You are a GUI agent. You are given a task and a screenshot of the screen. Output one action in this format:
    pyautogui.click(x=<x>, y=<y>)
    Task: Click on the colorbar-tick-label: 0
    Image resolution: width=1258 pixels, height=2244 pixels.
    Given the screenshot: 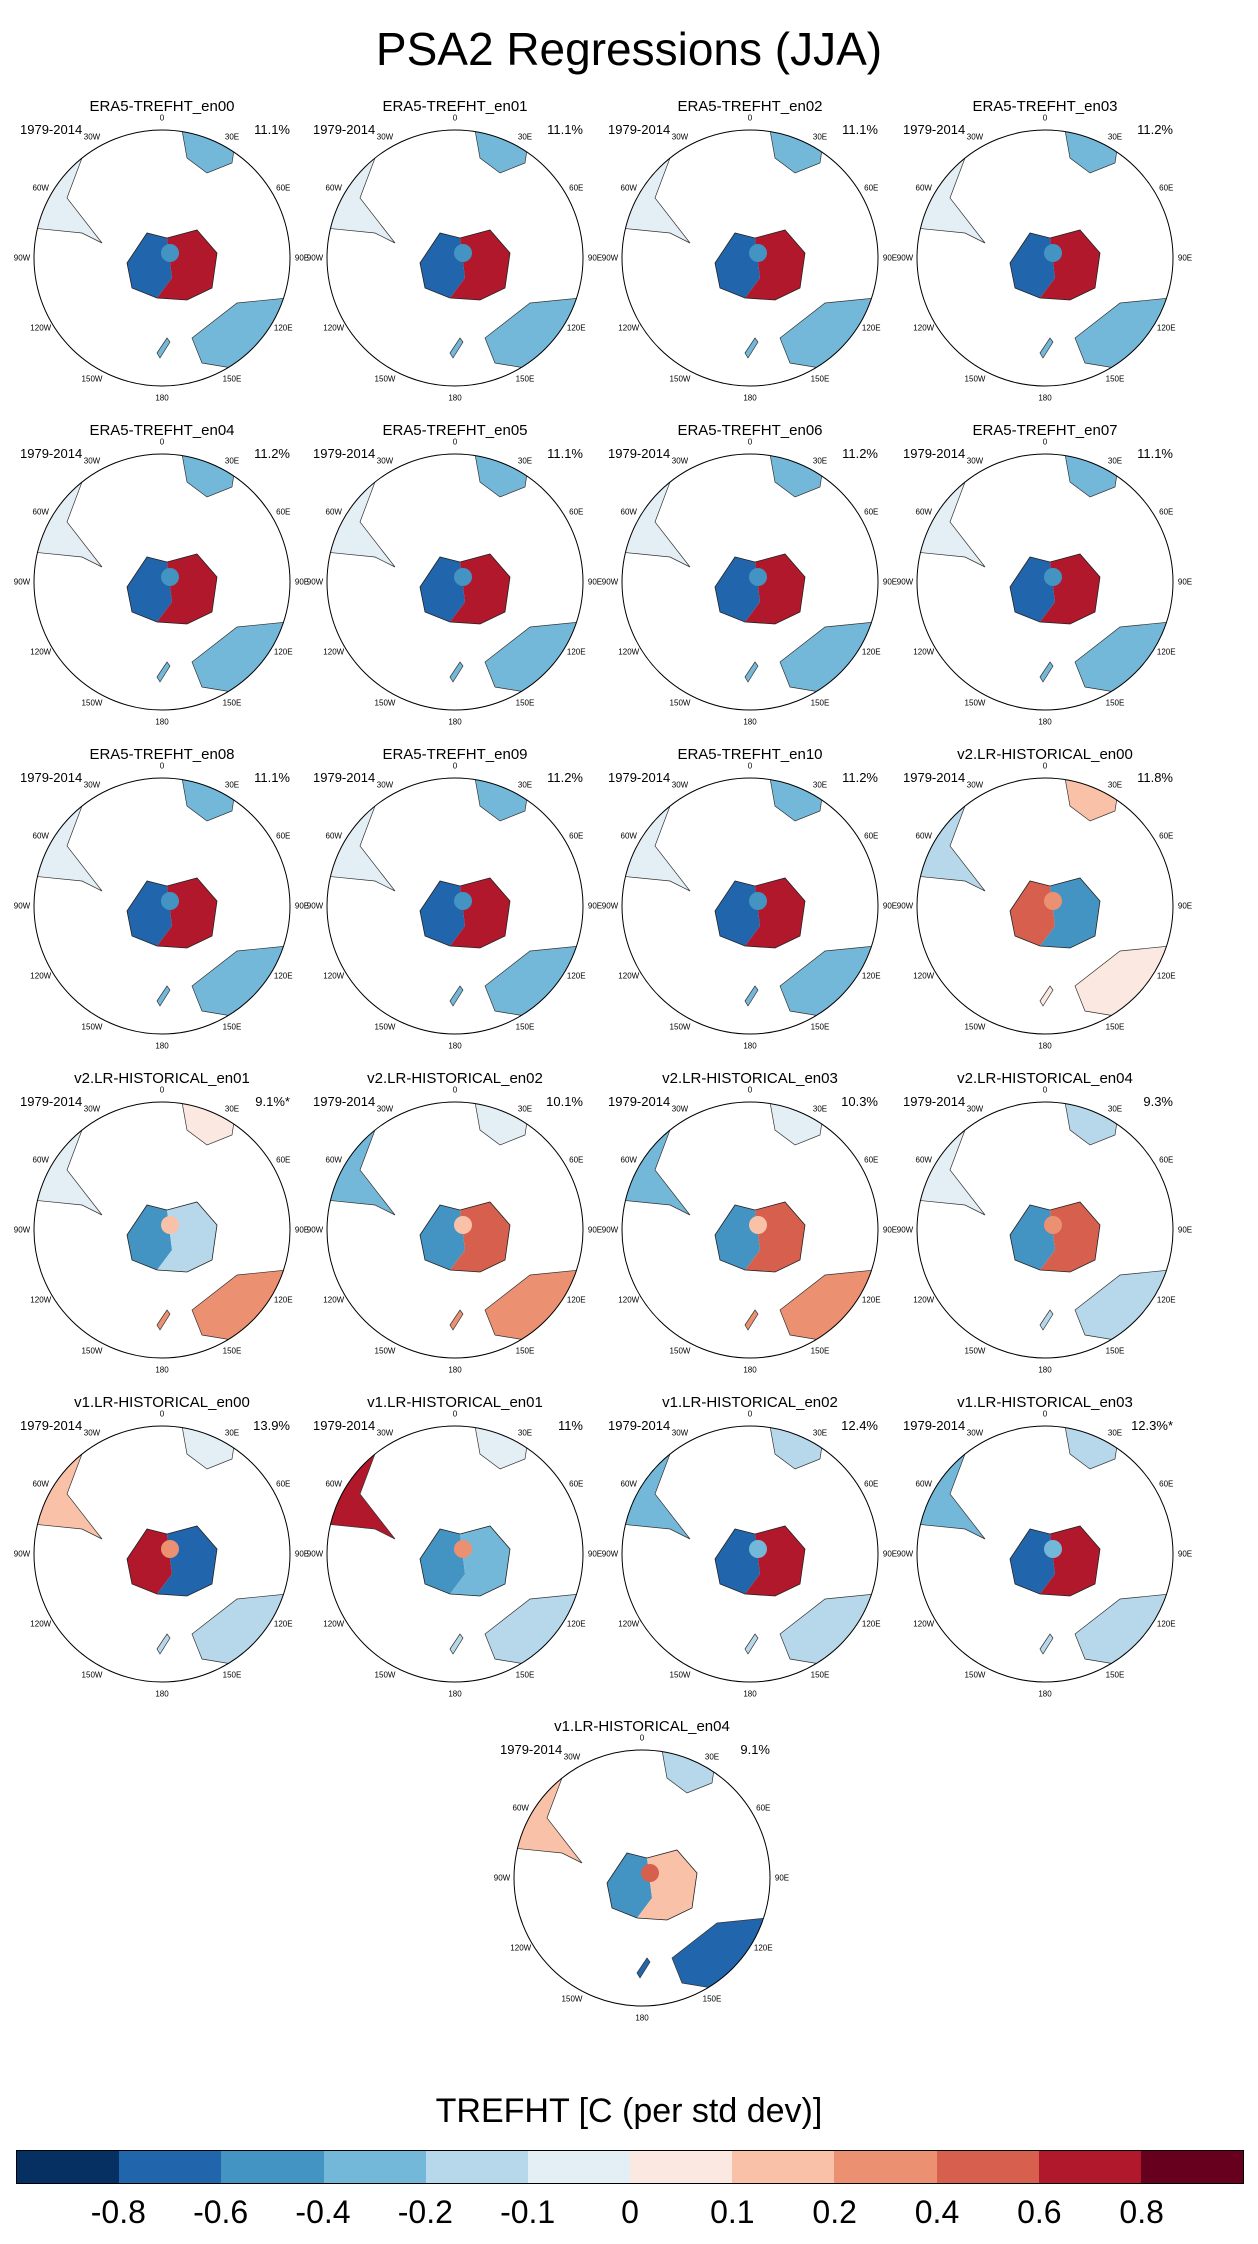 What is the action you would take?
    pyautogui.click(x=630, y=2212)
    